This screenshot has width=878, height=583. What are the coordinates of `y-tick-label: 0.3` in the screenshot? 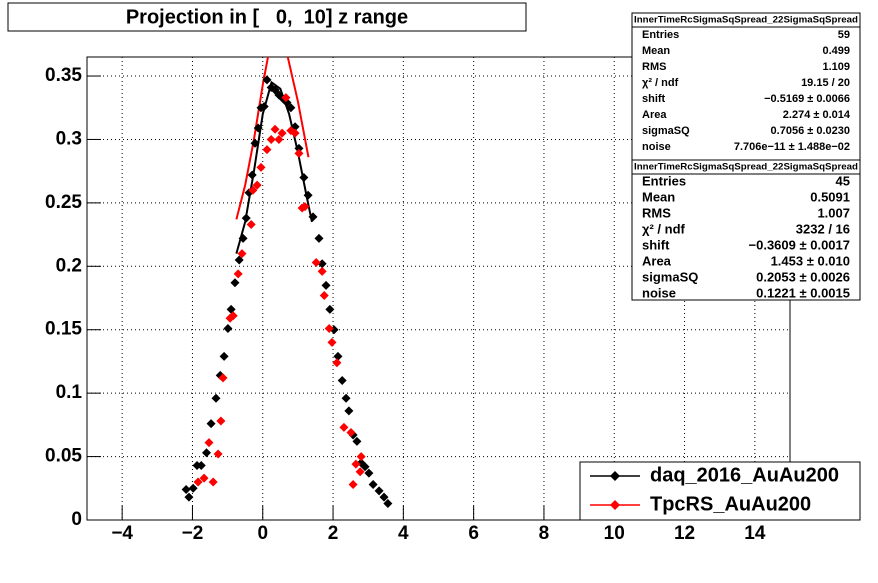 It's located at (69, 138).